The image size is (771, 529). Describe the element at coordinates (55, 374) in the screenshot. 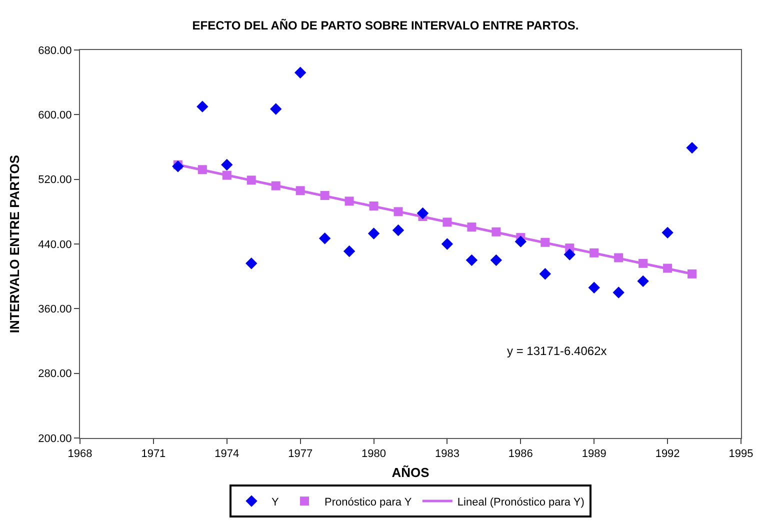

I see `y-tick-label: 280.00` at that location.